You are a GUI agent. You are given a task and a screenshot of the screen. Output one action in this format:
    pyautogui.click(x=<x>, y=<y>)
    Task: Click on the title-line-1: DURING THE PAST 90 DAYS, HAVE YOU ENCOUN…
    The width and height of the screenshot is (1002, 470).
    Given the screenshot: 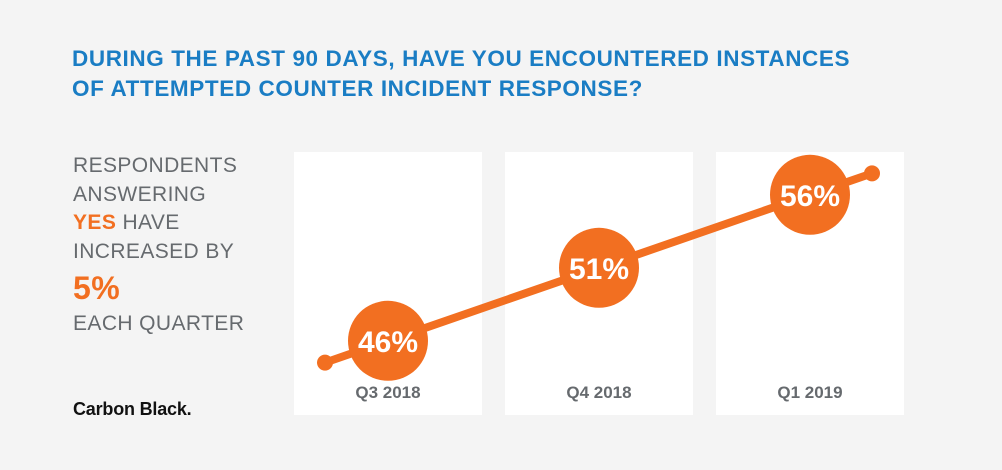 What is the action you would take?
    pyautogui.click(x=461, y=58)
    